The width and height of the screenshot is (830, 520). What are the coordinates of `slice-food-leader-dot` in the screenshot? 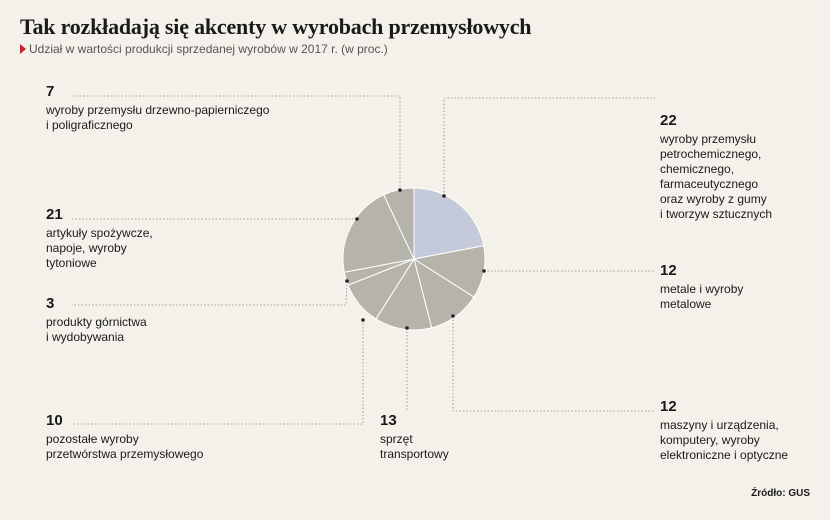 It's located at (357, 219).